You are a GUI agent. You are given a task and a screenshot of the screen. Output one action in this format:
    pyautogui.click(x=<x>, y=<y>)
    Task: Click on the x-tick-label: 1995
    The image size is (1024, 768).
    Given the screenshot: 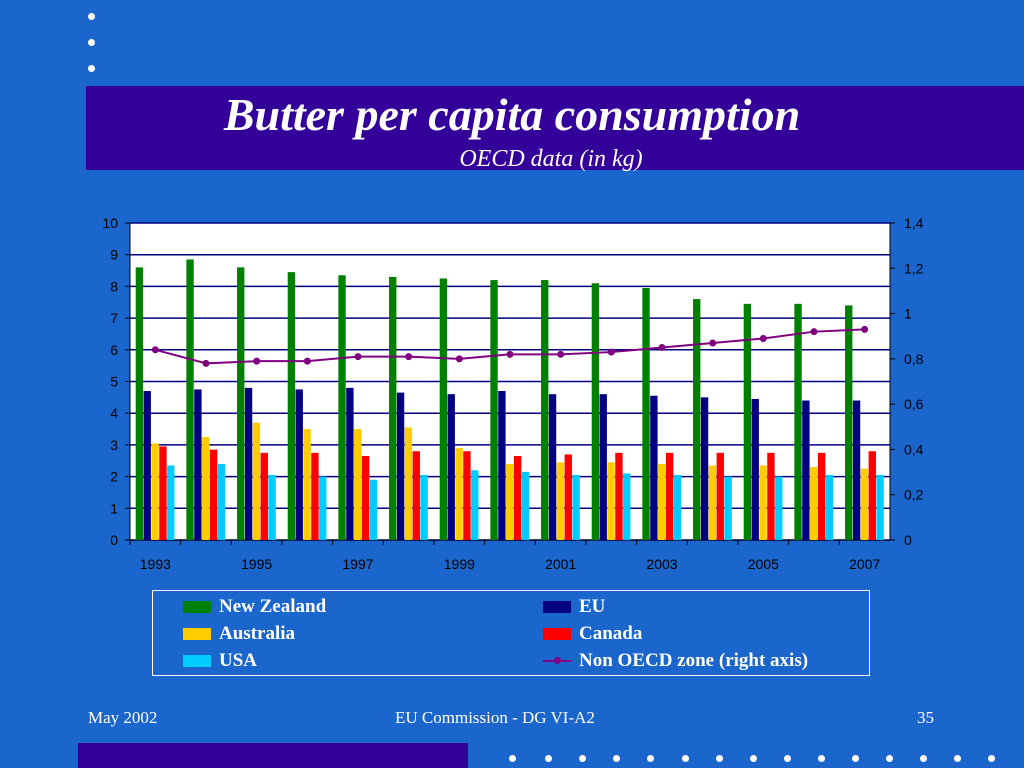 What is the action you would take?
    pyautogui.click(x=256, y=564)
    